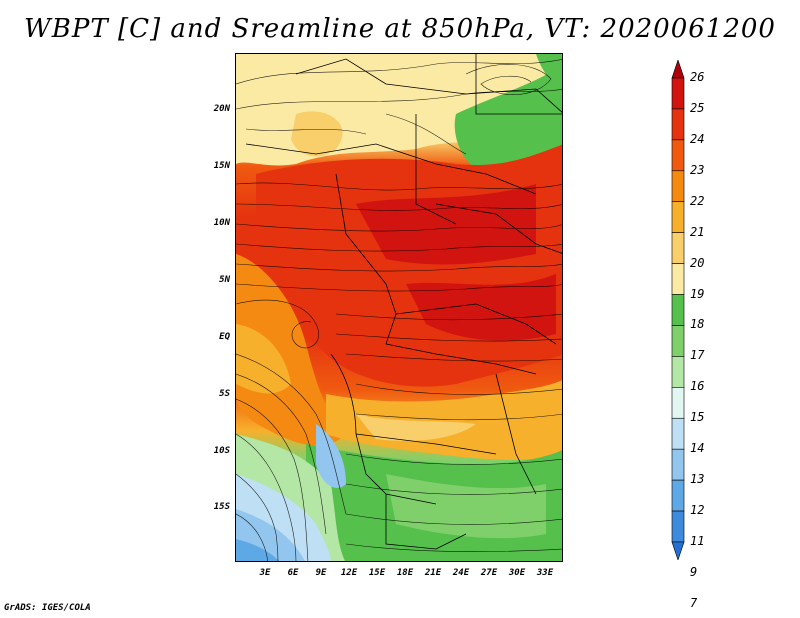 This screenshot has width=800, height=618. What do you see at coordinates (697, 200) in the screenshot?
I see `colorbar-tick-label: 22` at bounding box center [697, 200].